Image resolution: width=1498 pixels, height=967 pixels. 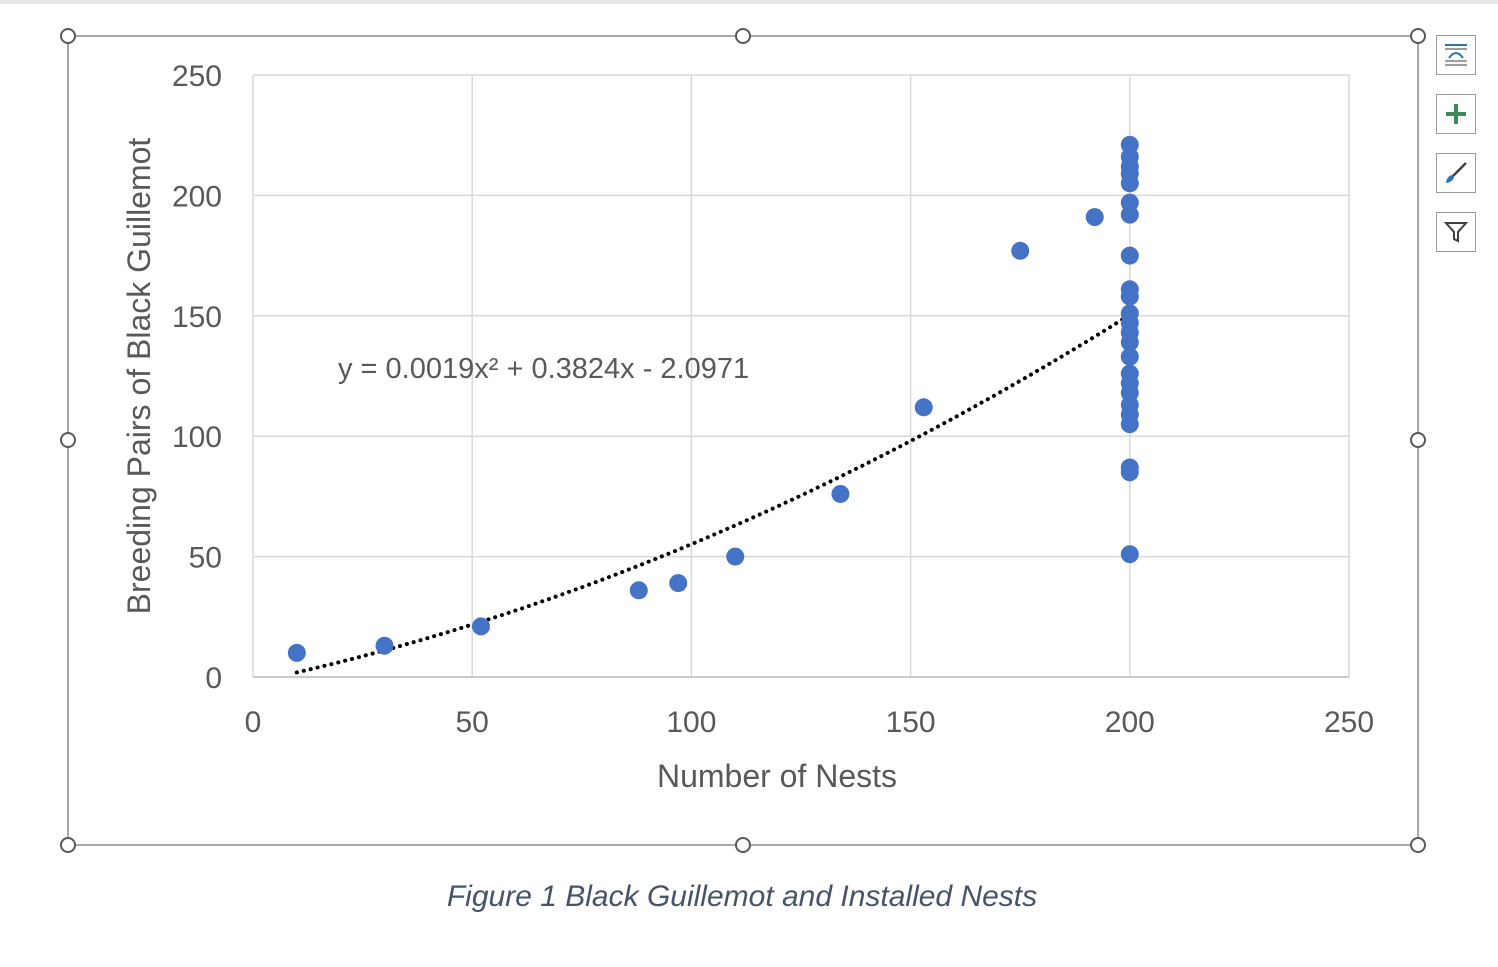 What do you see at coordinates (197, 196) in the screenshot?
I see `y-tick-label-4: 200` at bounding box center [197, 196].